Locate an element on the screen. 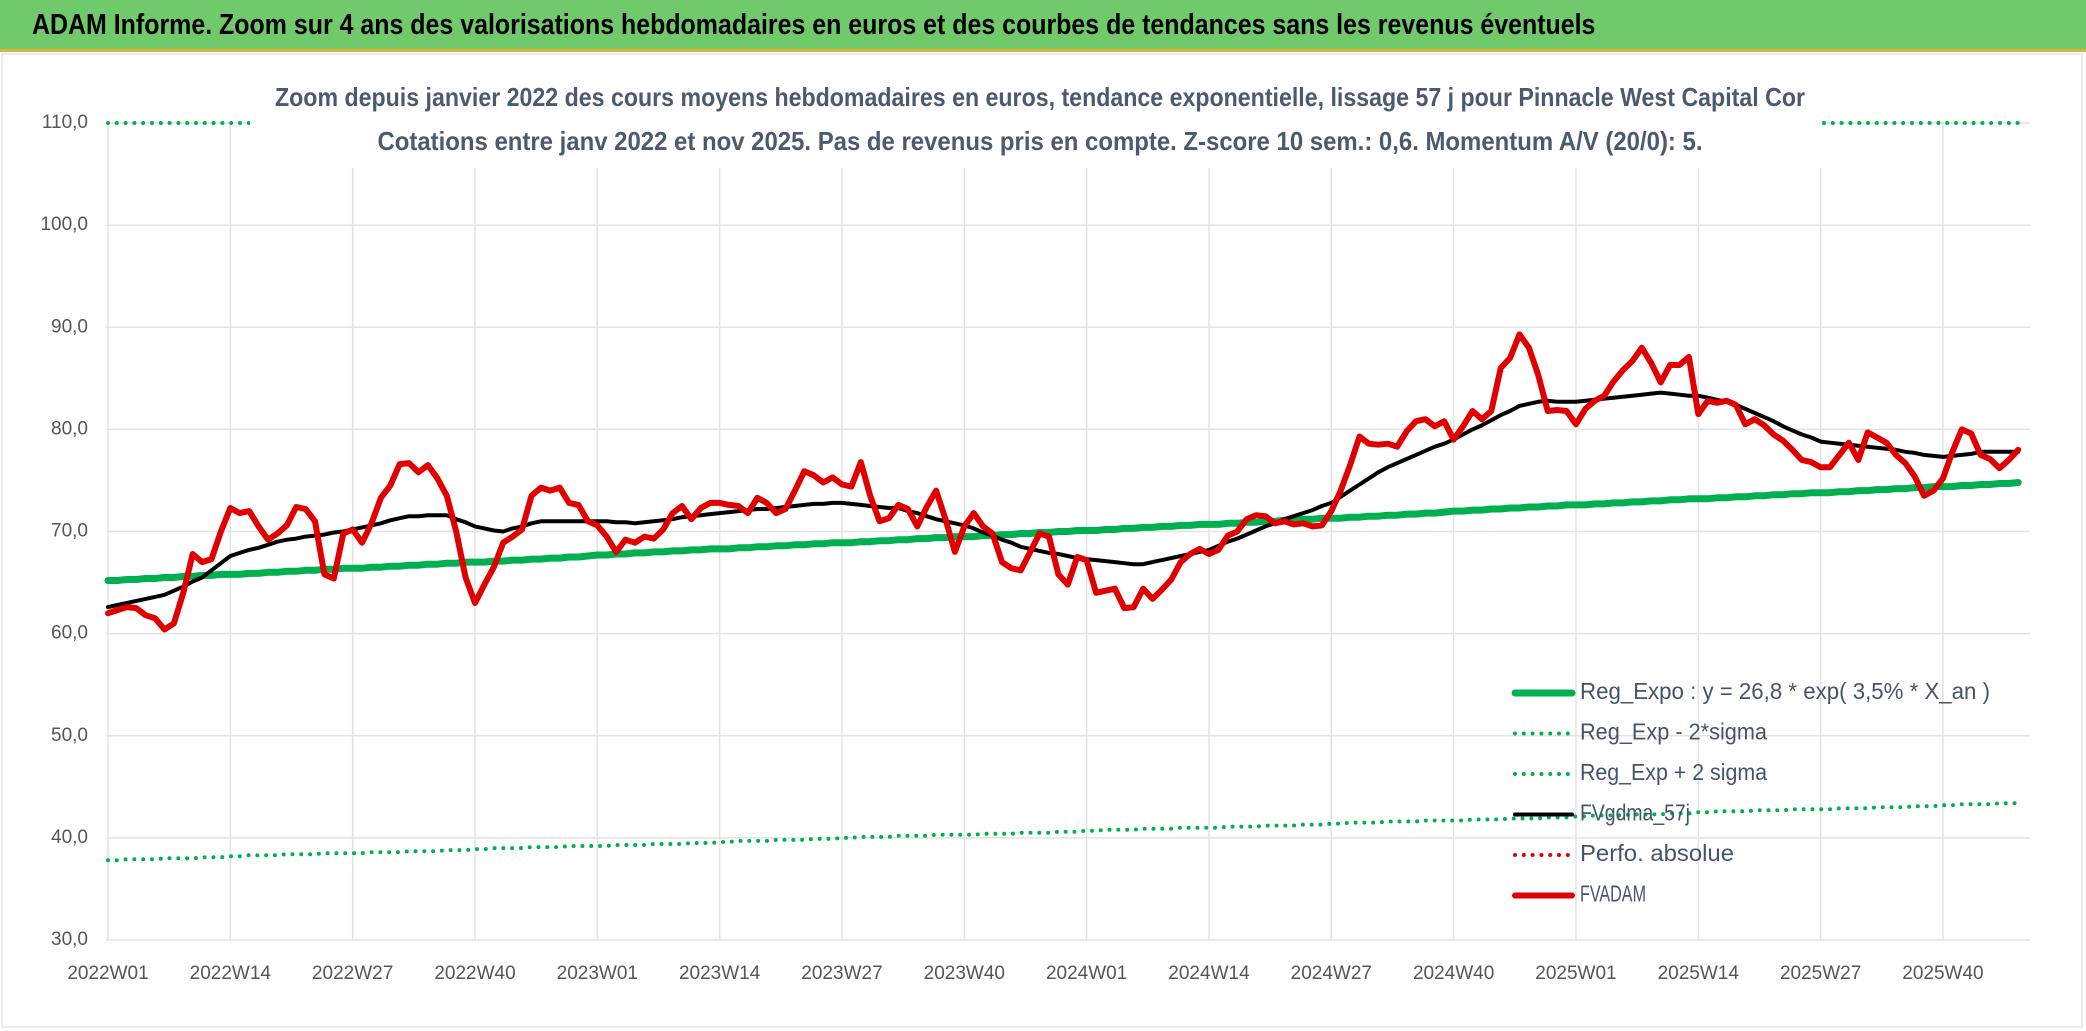 Image resolution: width=2086 pixels, height=1031 pixels. y-tick-label: 80,0 is located at coordinates (69, 428).